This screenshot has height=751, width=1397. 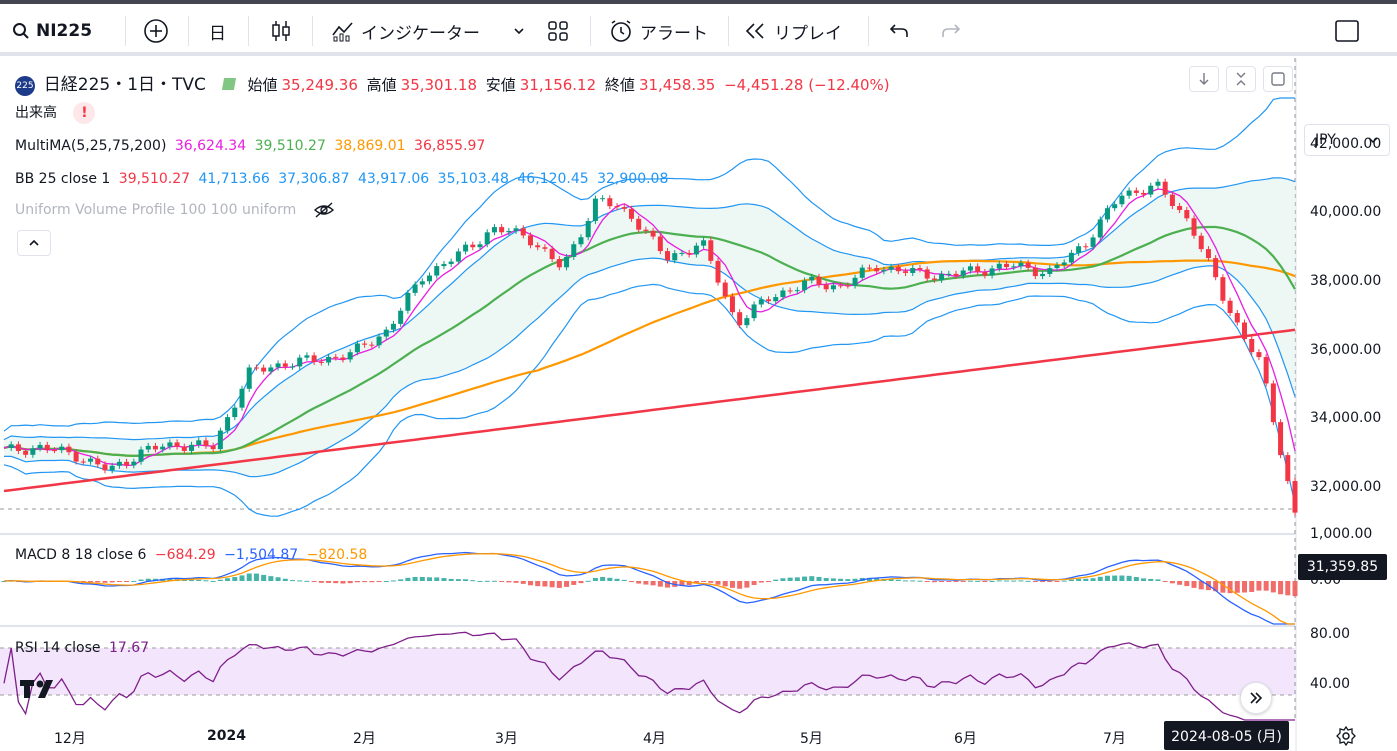 I want to click on ma25-value: 39,510.27, so click(x=290, y=146).